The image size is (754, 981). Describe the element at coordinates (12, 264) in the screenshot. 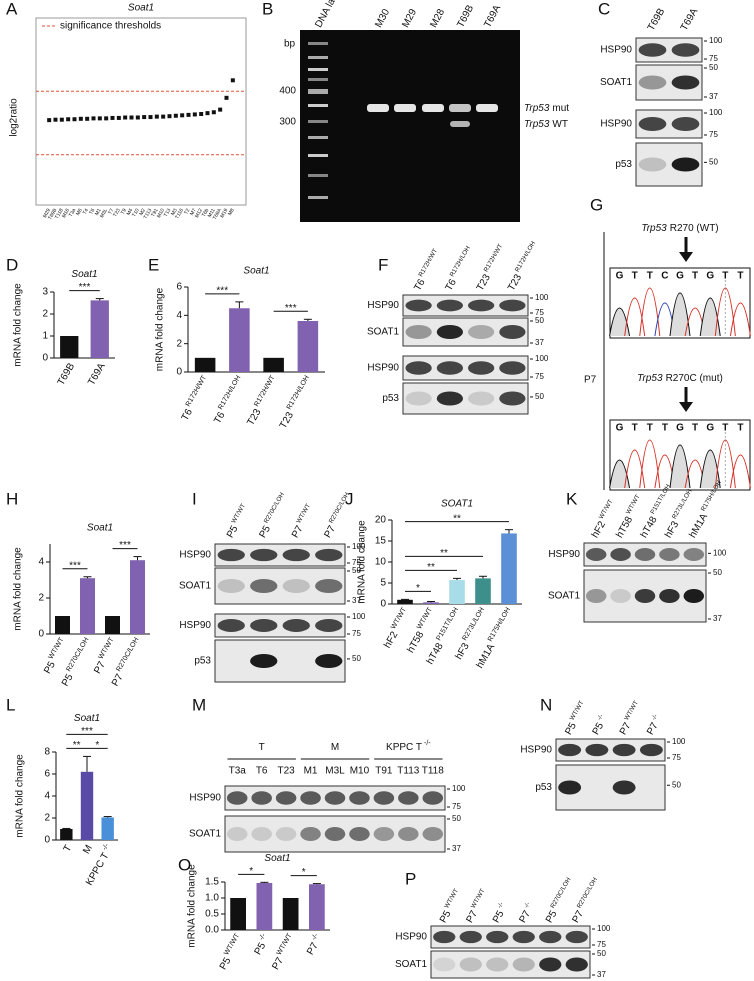

I see `panel-label: D` at that location.